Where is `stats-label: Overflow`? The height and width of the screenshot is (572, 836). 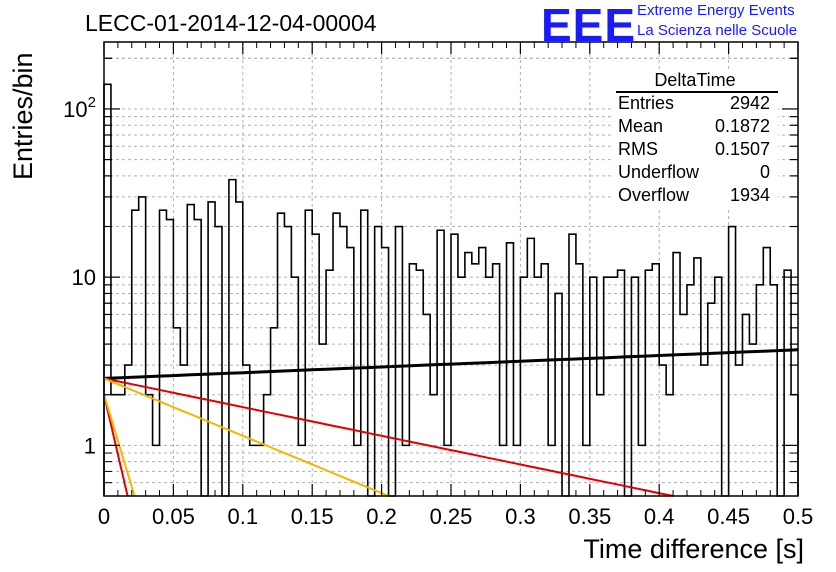 stats-label: Overflow is located at coordinates (654, 195).